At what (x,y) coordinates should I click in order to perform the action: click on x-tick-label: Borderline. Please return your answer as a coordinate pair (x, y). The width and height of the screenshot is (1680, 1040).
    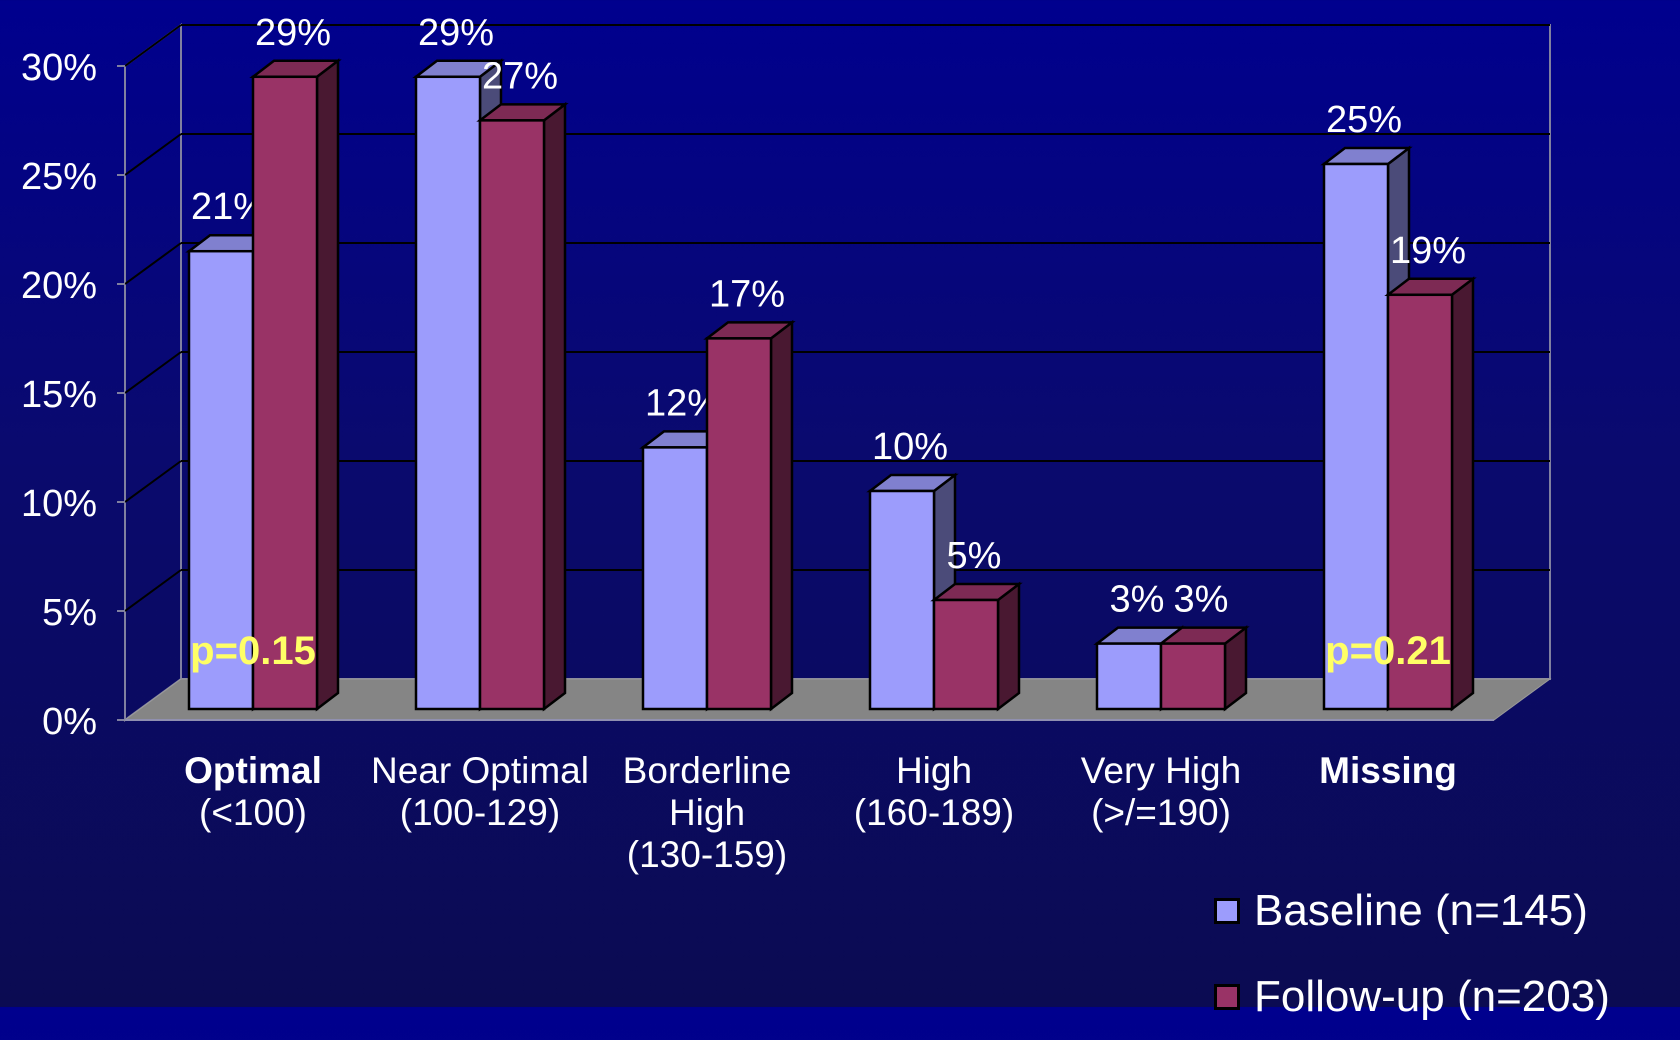
    Looking at the image, I should click on (707, 770).